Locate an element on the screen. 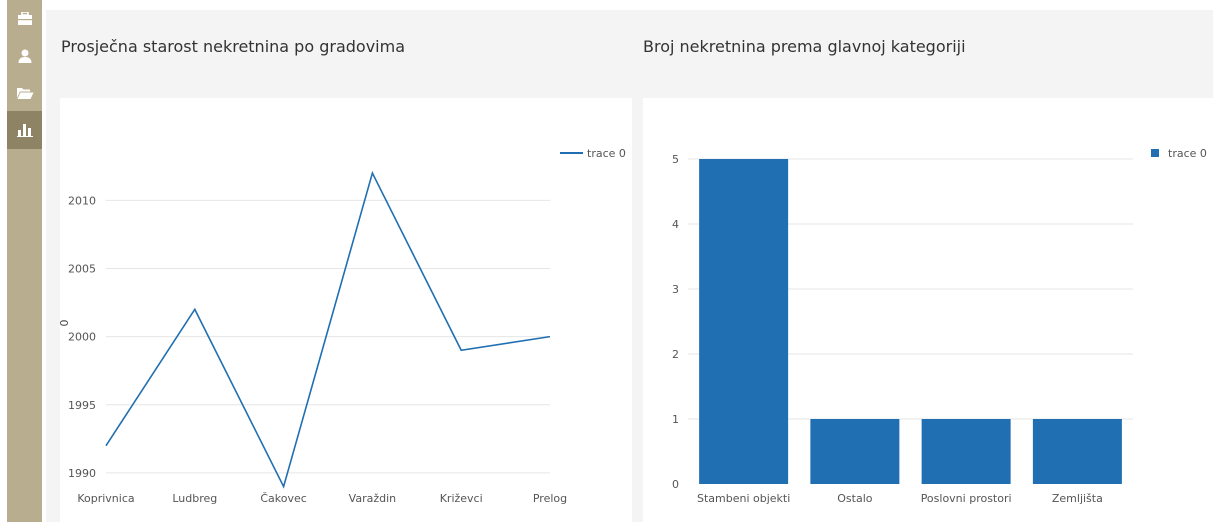  x-tick-label: Čakovec is located at coordinates (283, 498).